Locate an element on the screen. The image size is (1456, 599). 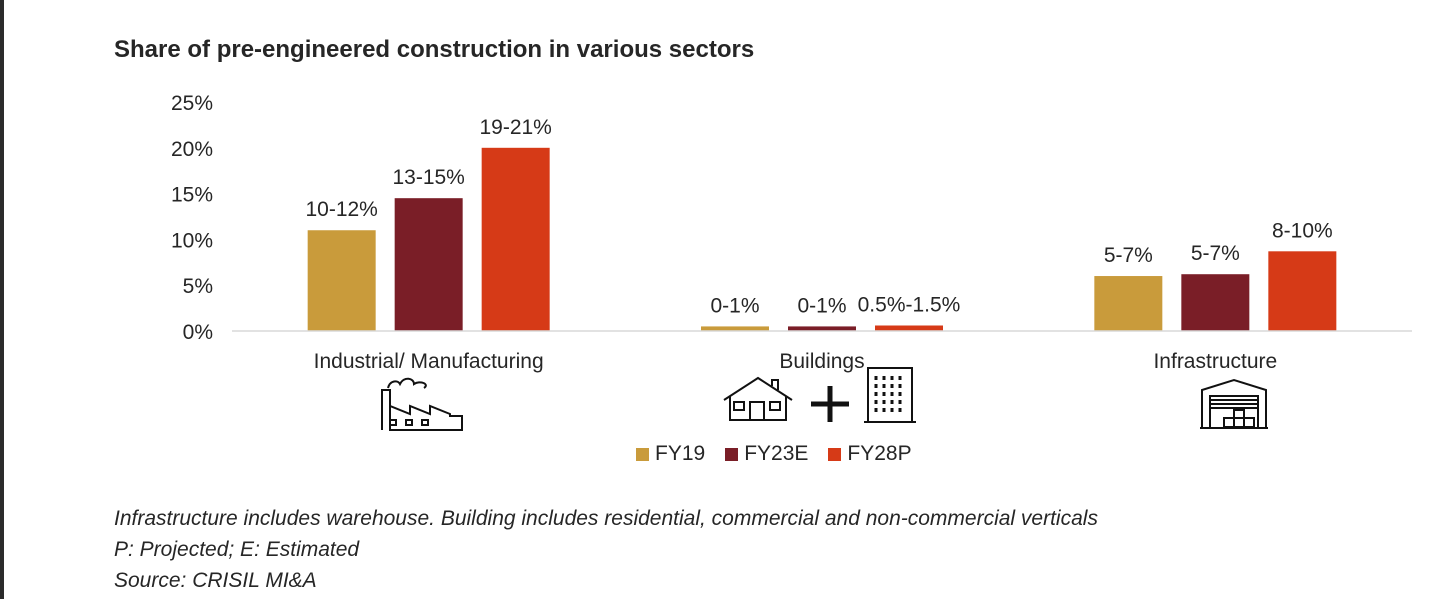
data-label: 13-15% is located at coordinates (428, 177).